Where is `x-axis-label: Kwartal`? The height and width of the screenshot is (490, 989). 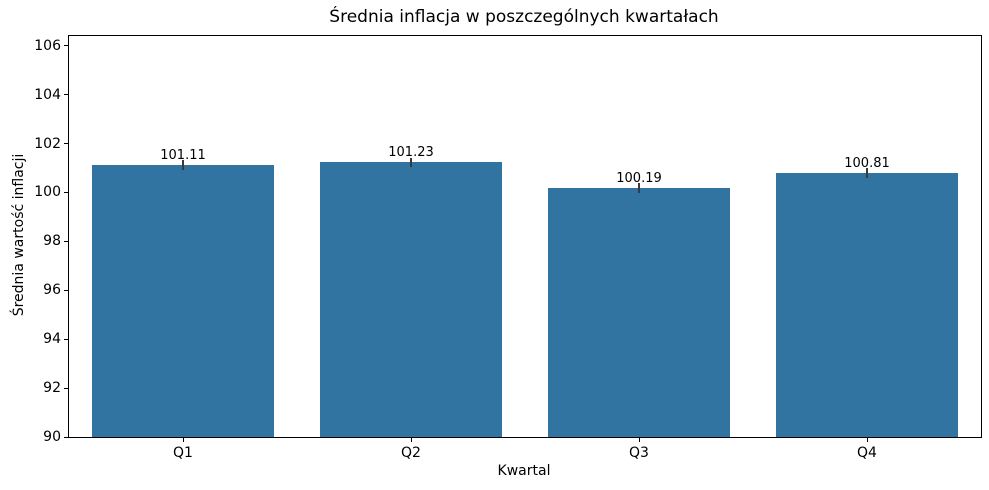
x-axis-label: Kwartal is located at coordinates (524, 471).